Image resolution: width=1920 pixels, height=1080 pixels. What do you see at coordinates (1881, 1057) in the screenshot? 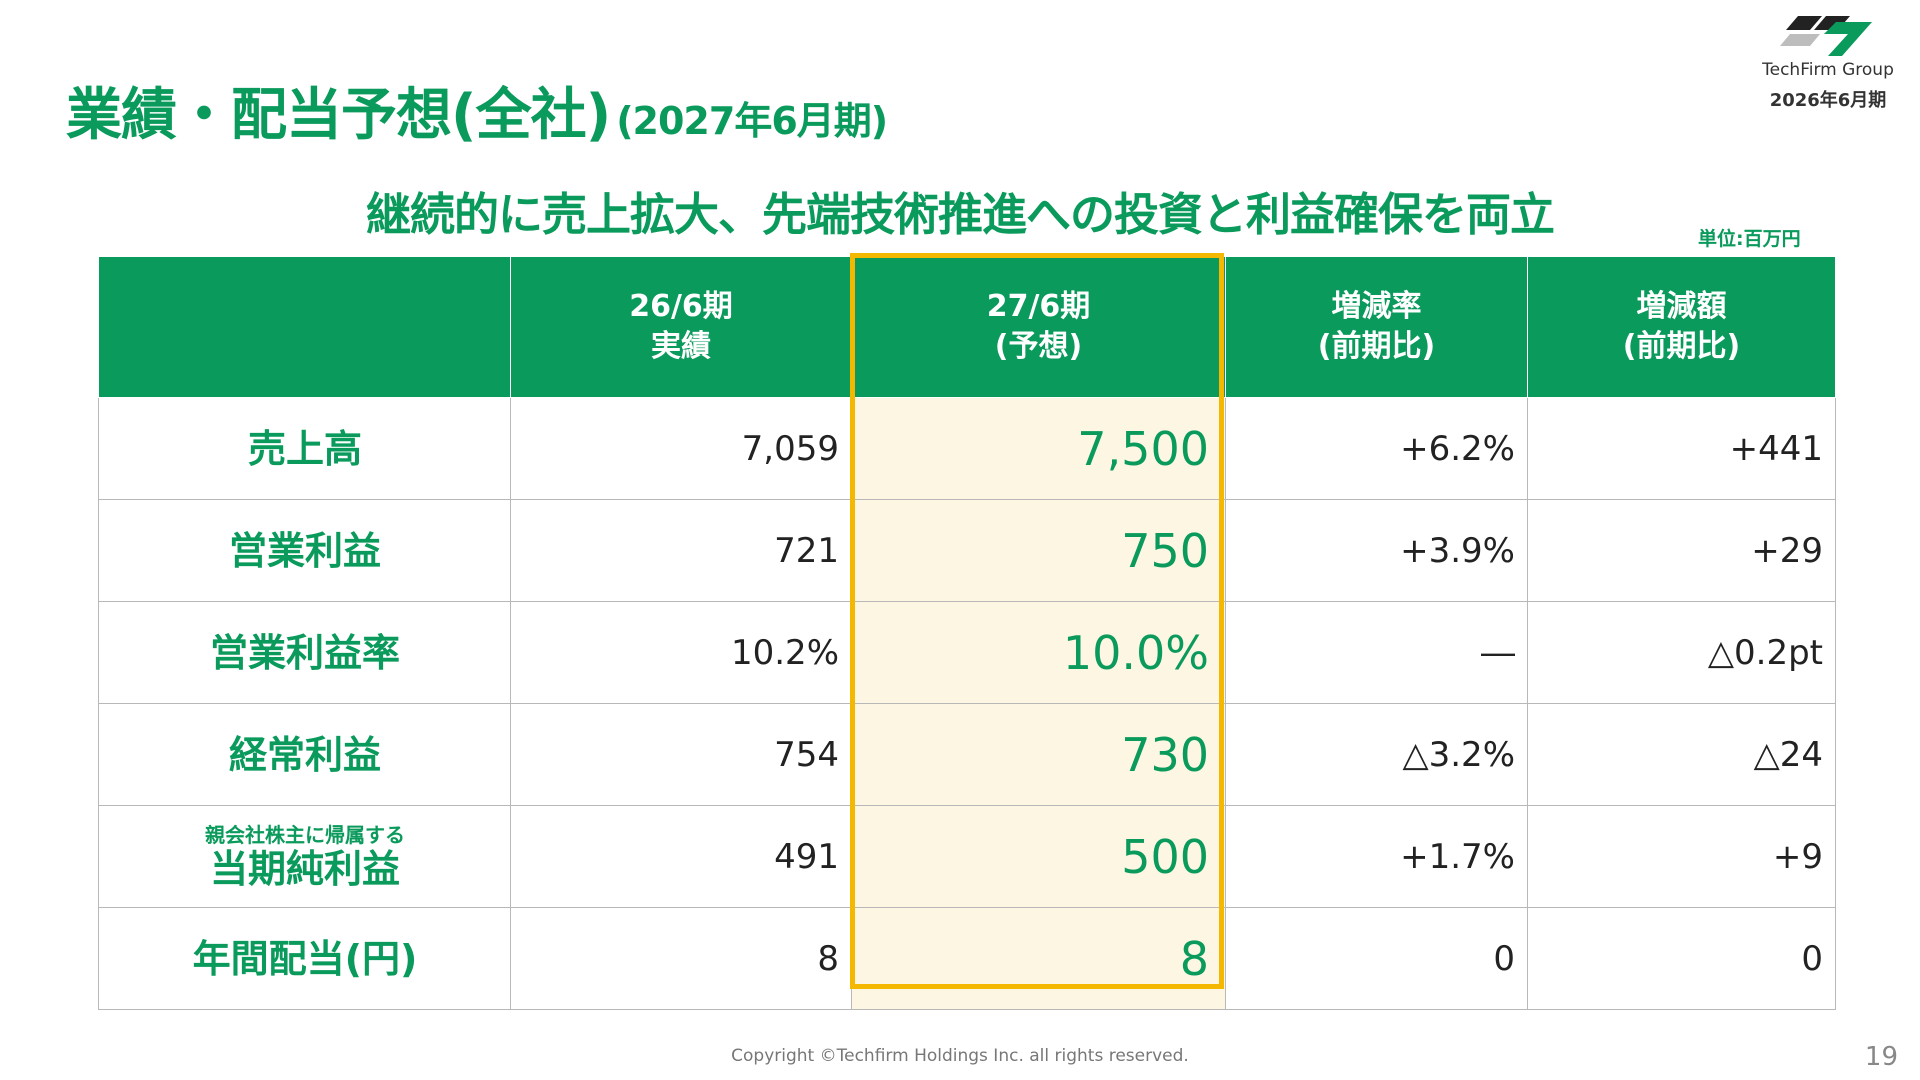
I see `page-number: 19` at bounding box center [1881, 1057].